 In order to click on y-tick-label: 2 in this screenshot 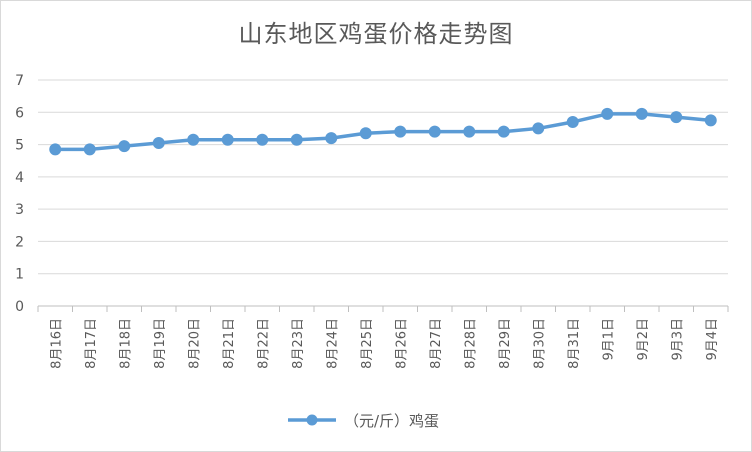, I will do `click(19, 242)`.